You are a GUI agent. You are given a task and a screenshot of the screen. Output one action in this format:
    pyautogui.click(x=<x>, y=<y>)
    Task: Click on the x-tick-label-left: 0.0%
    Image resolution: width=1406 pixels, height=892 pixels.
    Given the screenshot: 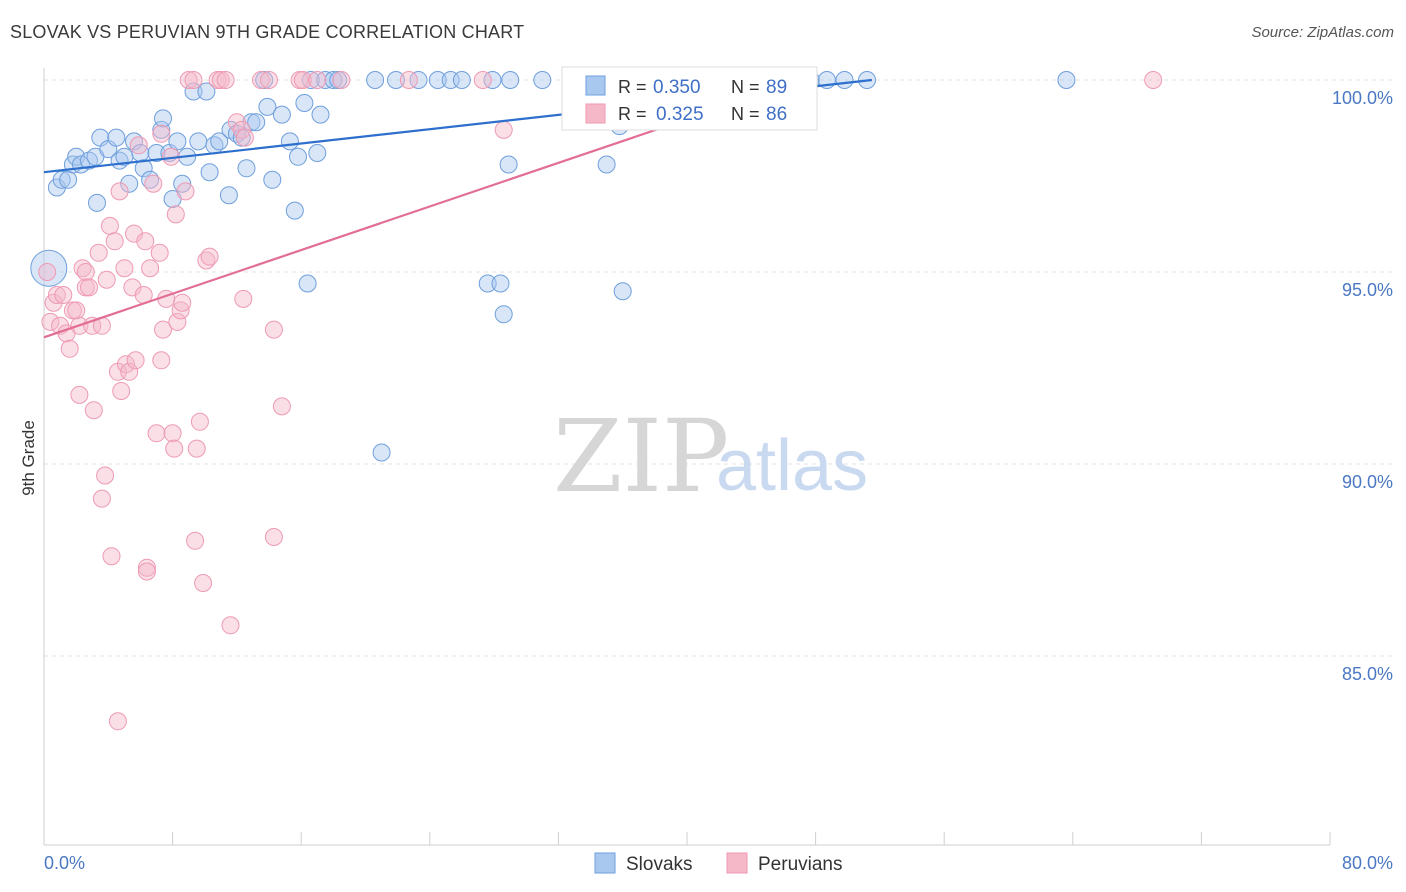 What is the action you would take?
    pyautogui.click(x=64, y=863)
    